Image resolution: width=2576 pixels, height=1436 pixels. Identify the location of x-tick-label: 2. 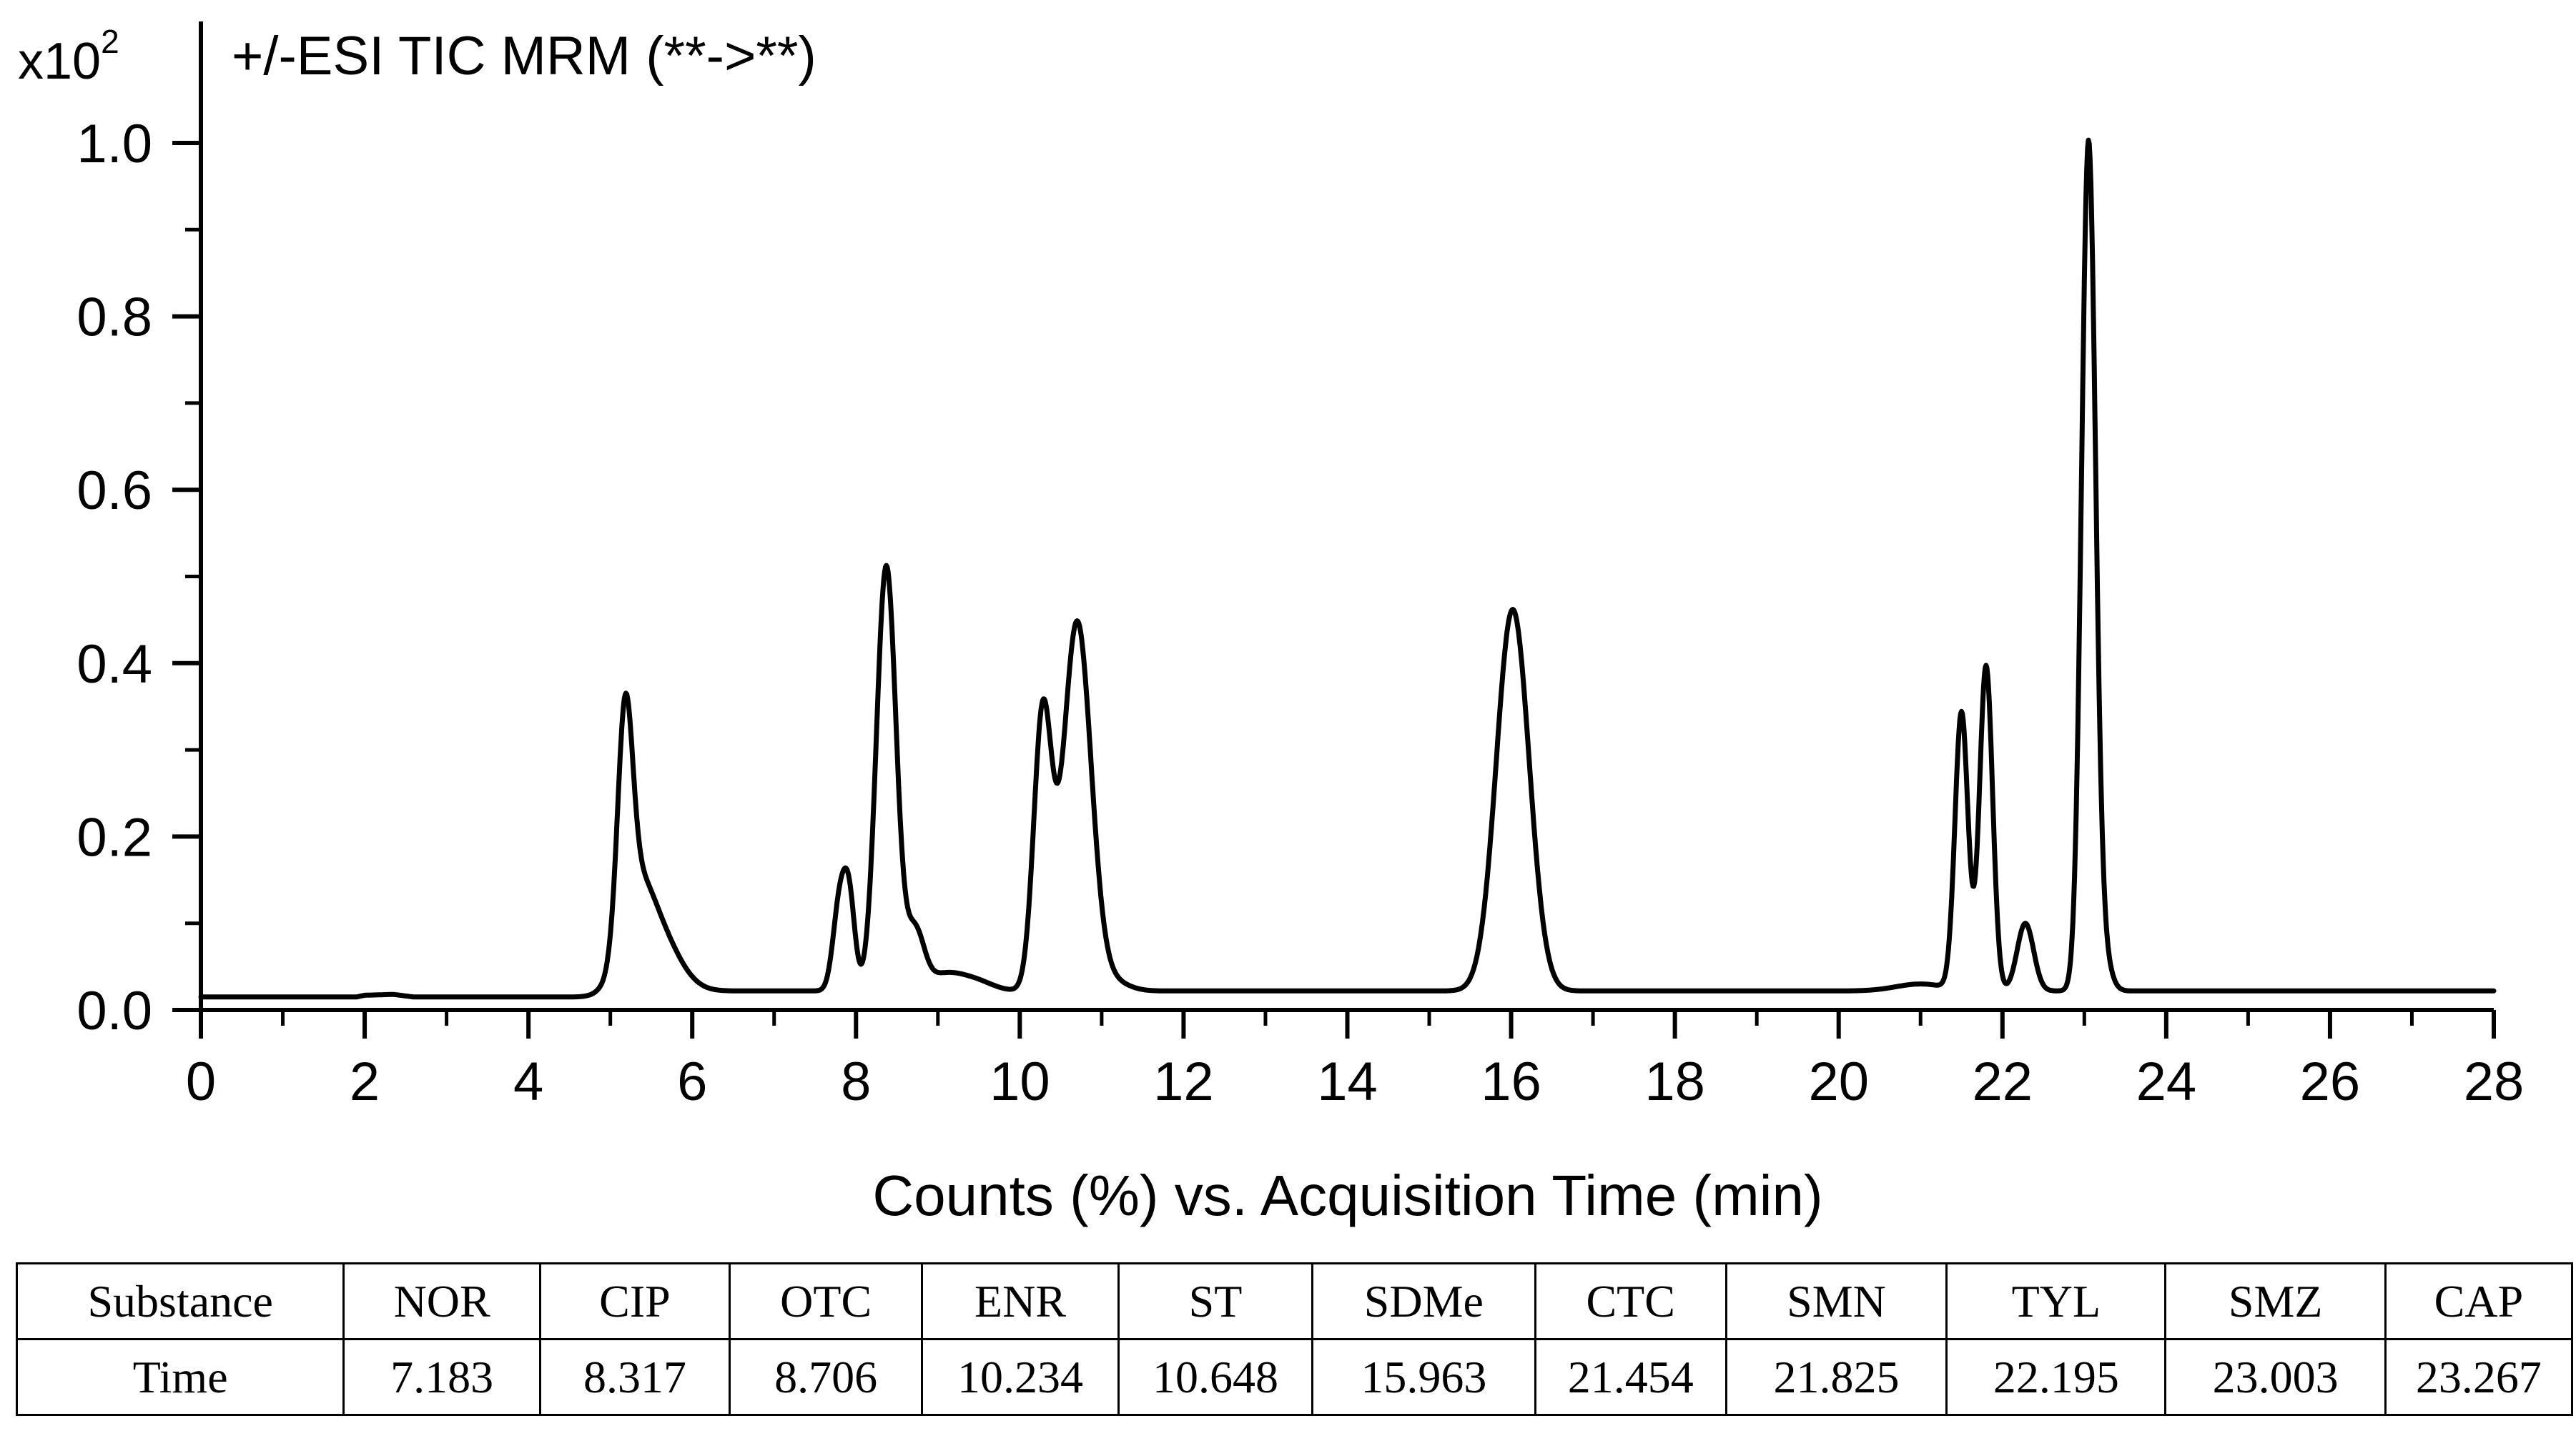
(365, 1082).